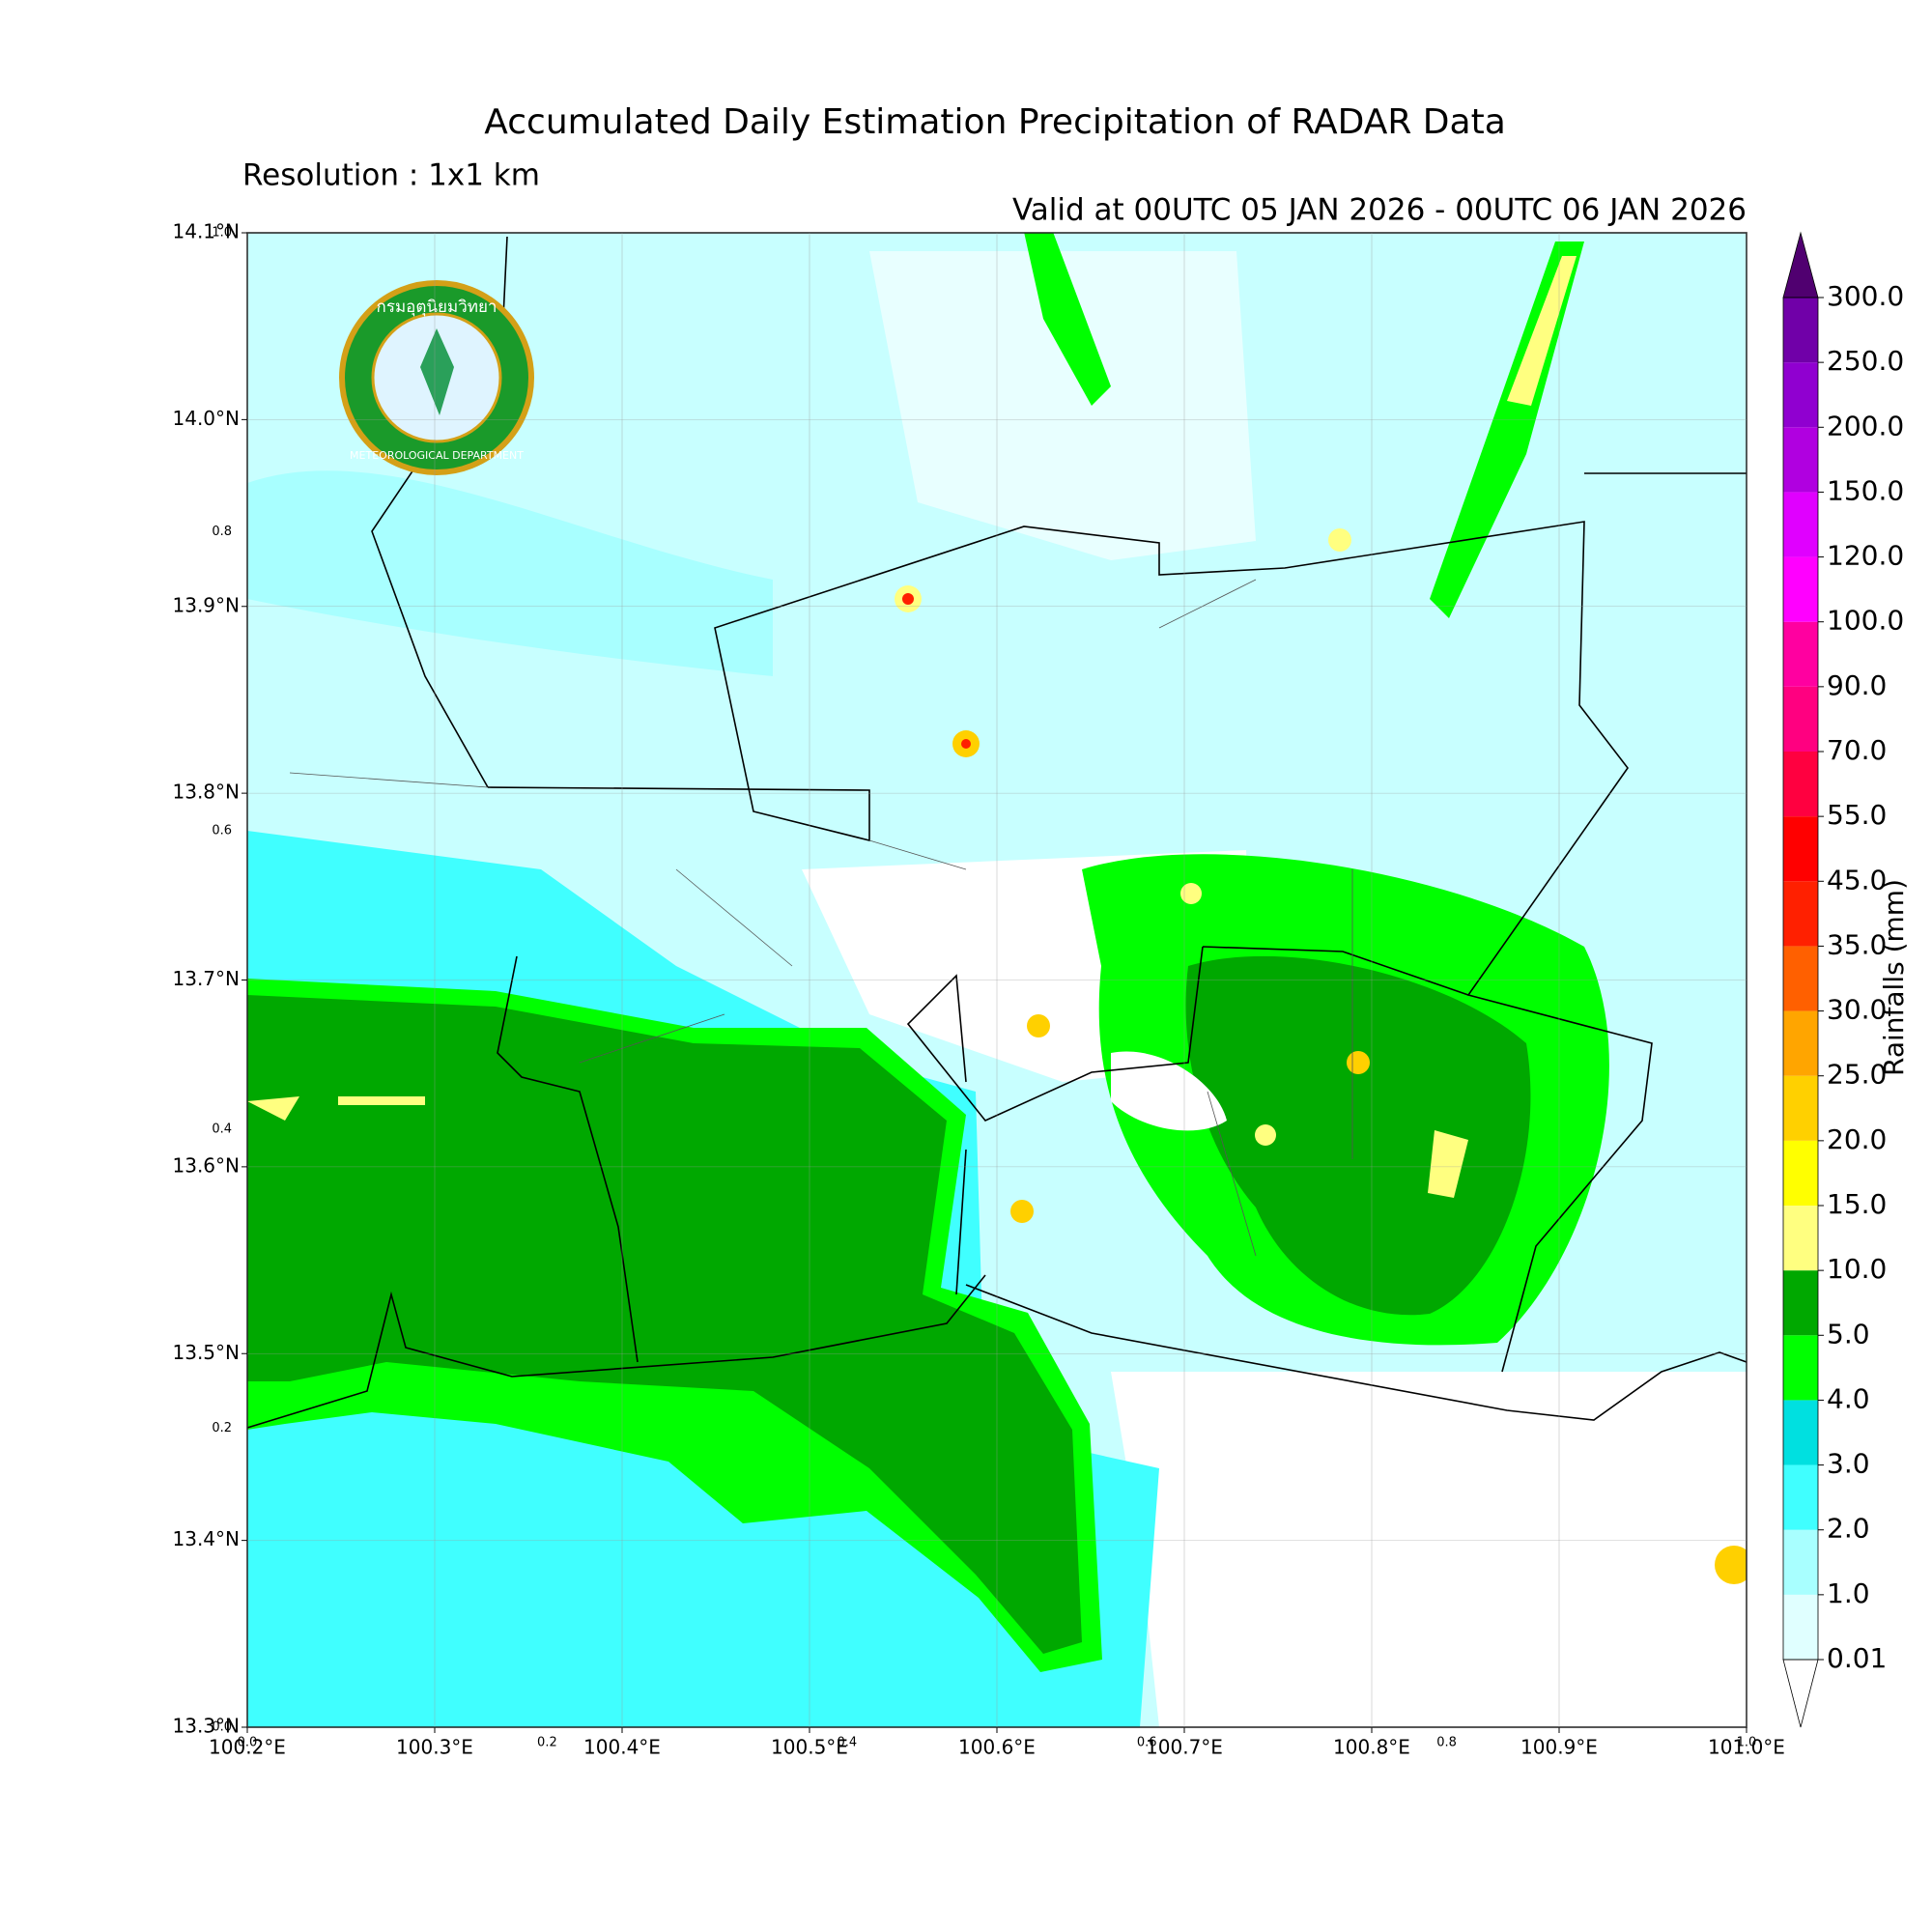  I want to click on lon-tick-label: 100.9°E, so click(1559, 1747).